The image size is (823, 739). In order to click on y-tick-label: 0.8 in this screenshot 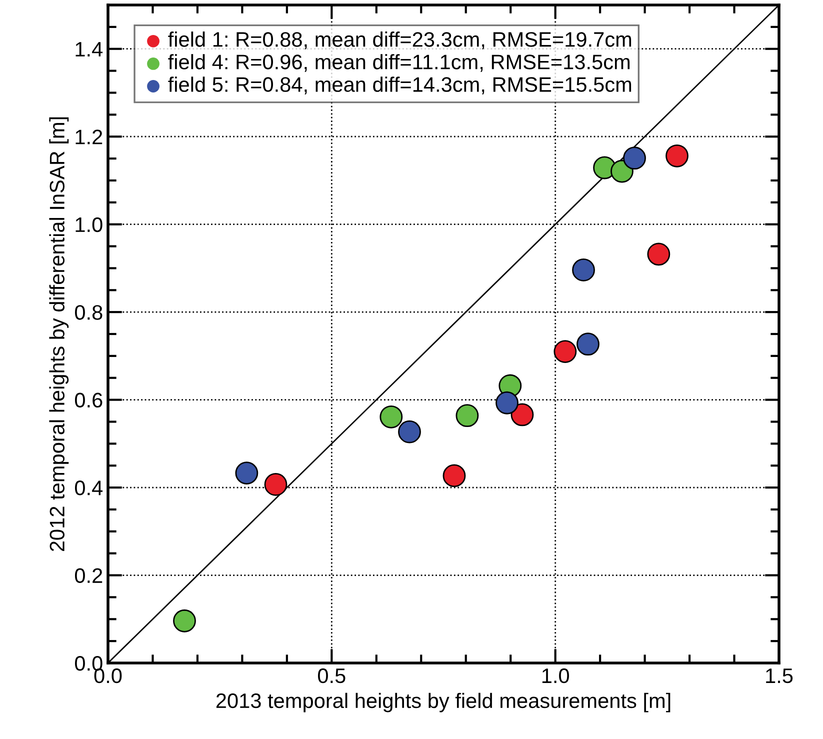, I will do `click(88, 312)`.